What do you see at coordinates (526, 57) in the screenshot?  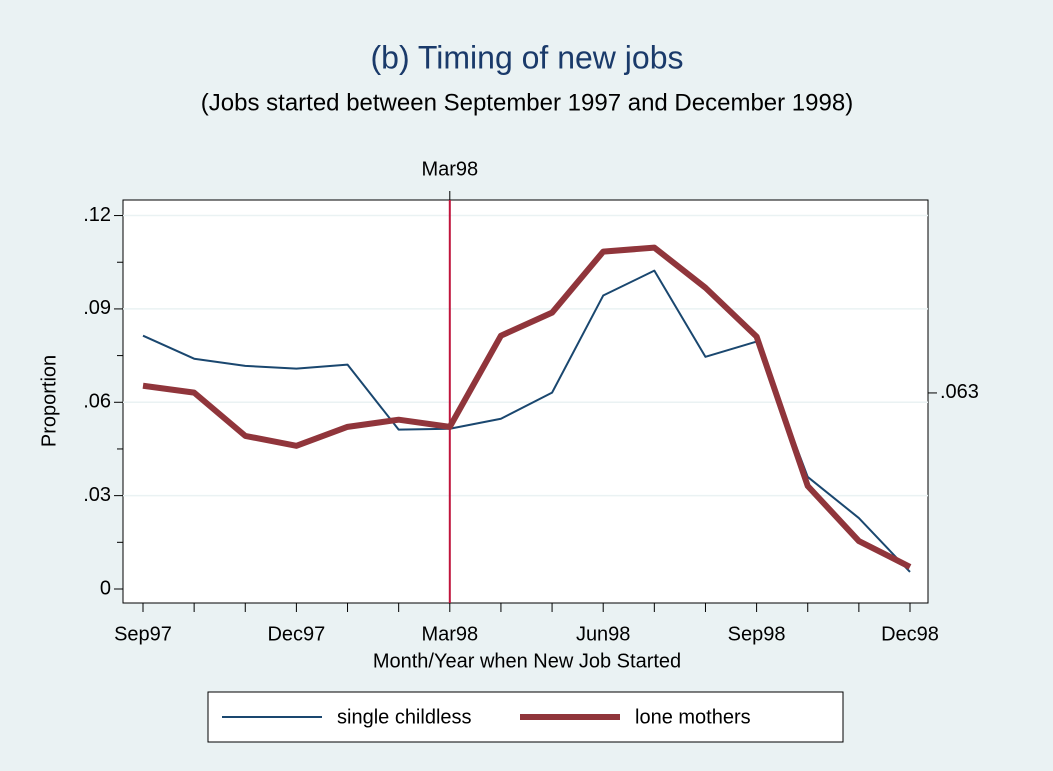 I see `chart-title: (b) Timing of new jobs` at bounding box center [526, 57].